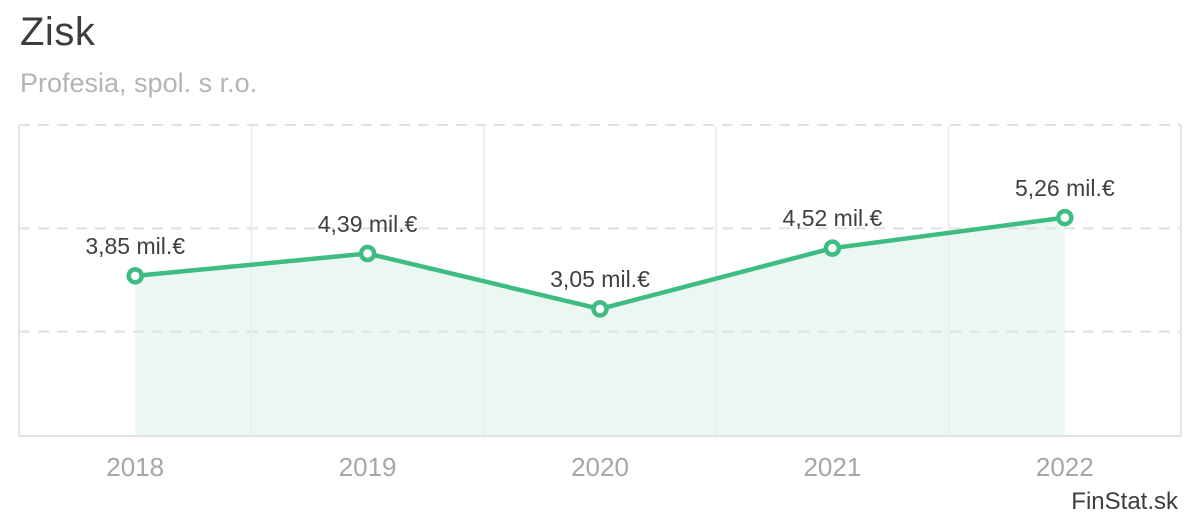  What do you see at coordinates (367, 467) in the screenshot?
I see `x-axis-label: 2019` at bounding box center [367, 467].